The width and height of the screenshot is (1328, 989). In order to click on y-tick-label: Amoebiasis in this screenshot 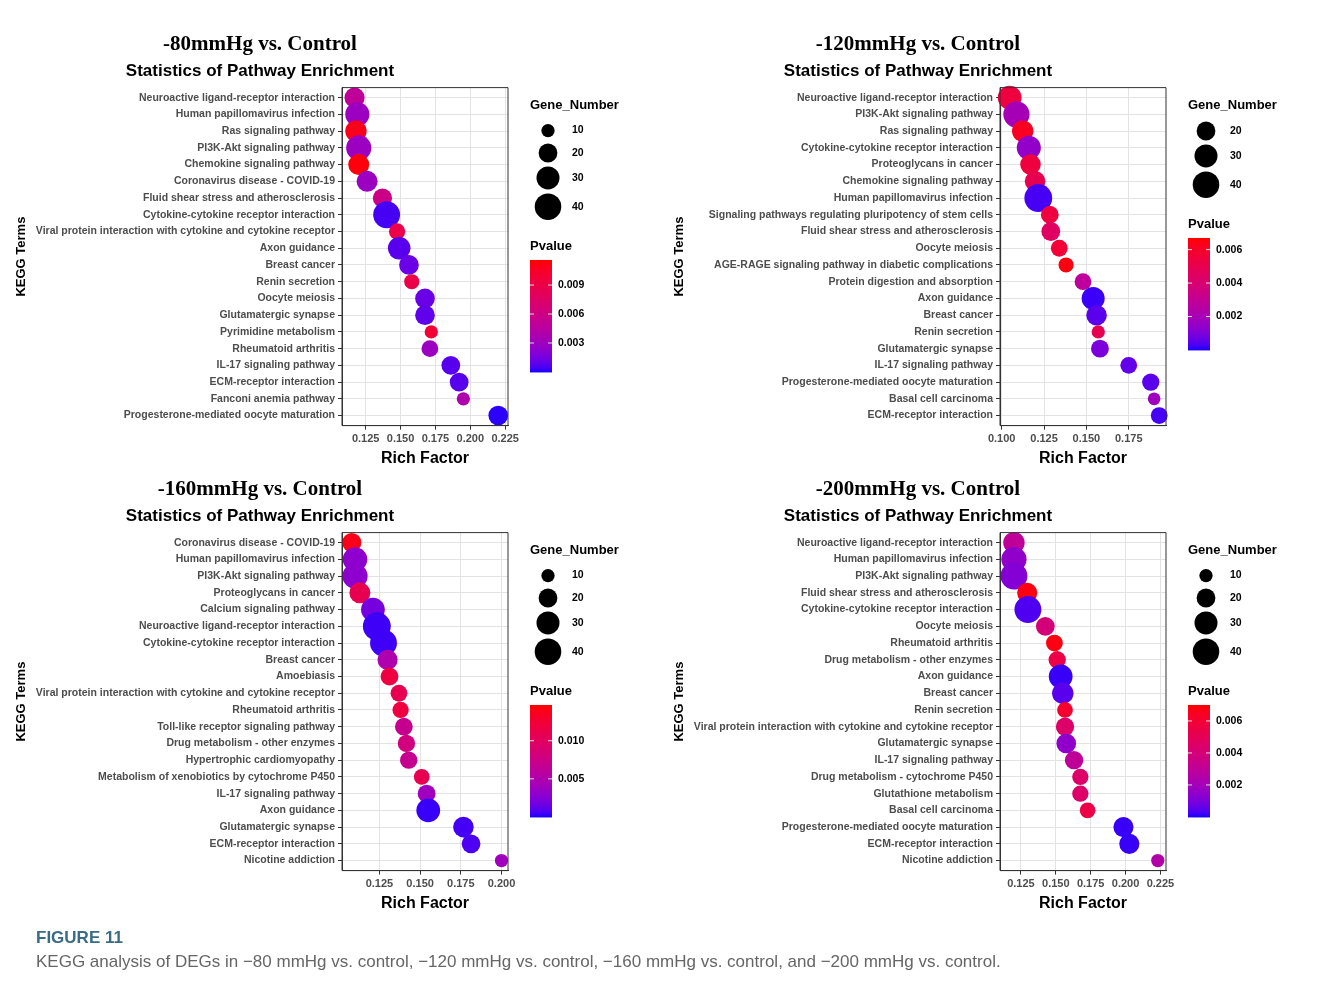, I will do `click(306, 675)`.